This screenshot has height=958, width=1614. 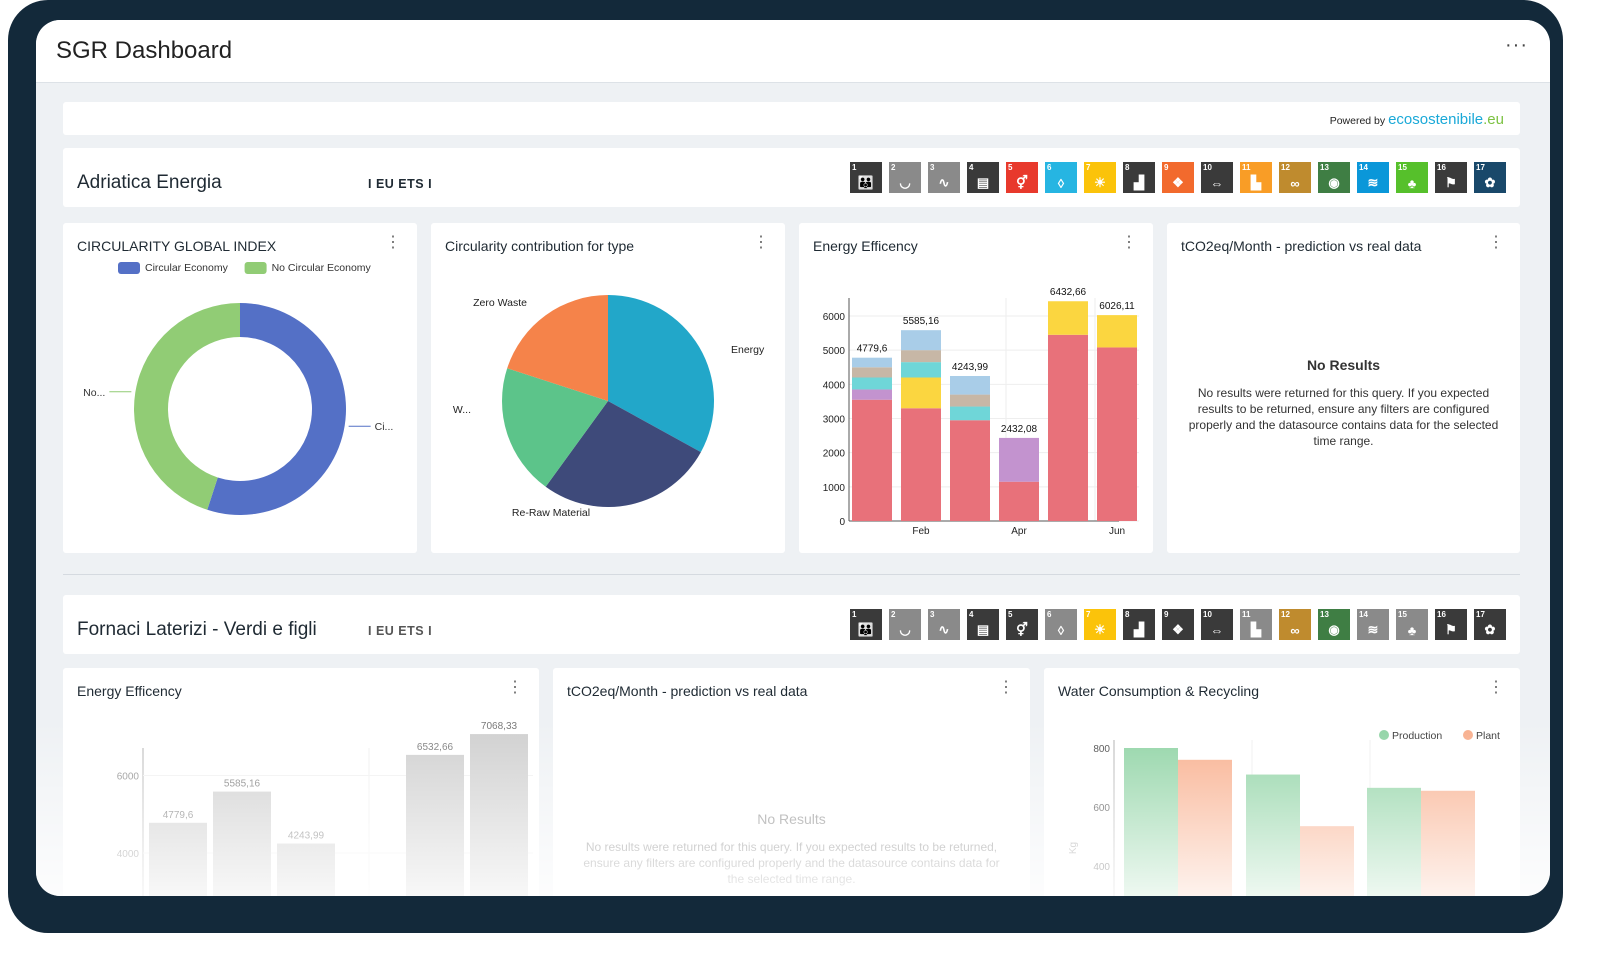 What do you see at coordinates (1516, 45) in the screenshot?
I see `more-options-icon: ···` at bounding box center [1516, 45].